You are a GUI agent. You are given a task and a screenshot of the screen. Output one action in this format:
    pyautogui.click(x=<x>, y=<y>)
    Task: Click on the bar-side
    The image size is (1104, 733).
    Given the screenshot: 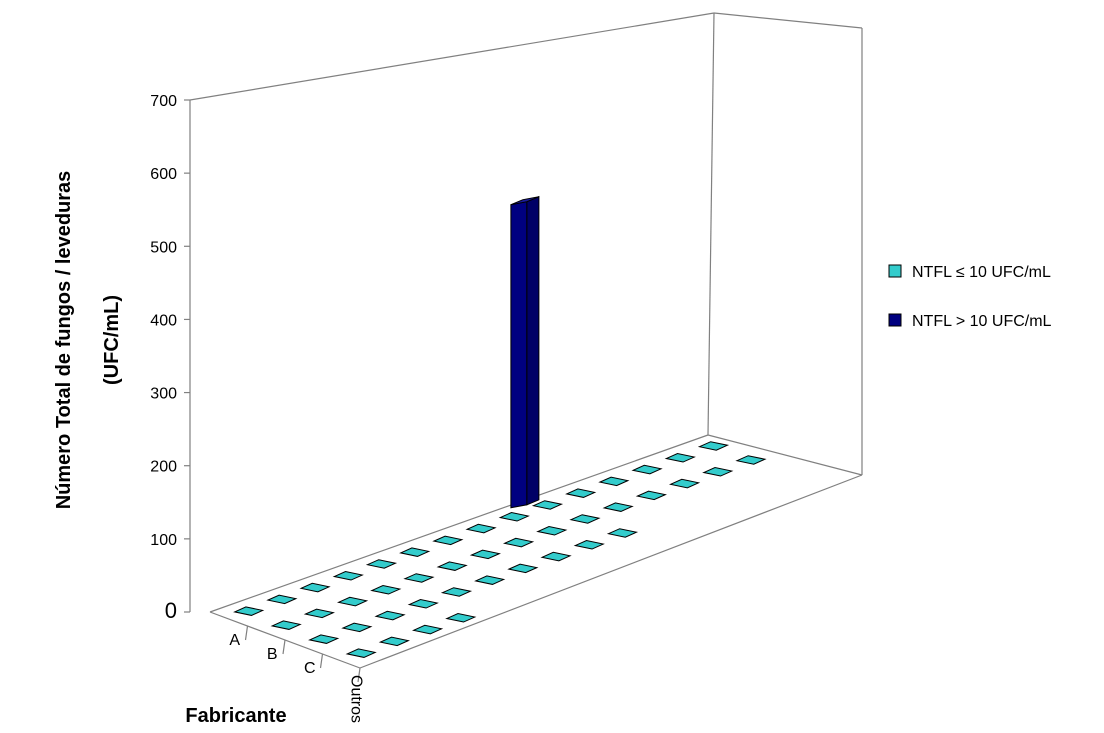 What is the action you would take?
    pyautogui.click(x=533, y=350)
    